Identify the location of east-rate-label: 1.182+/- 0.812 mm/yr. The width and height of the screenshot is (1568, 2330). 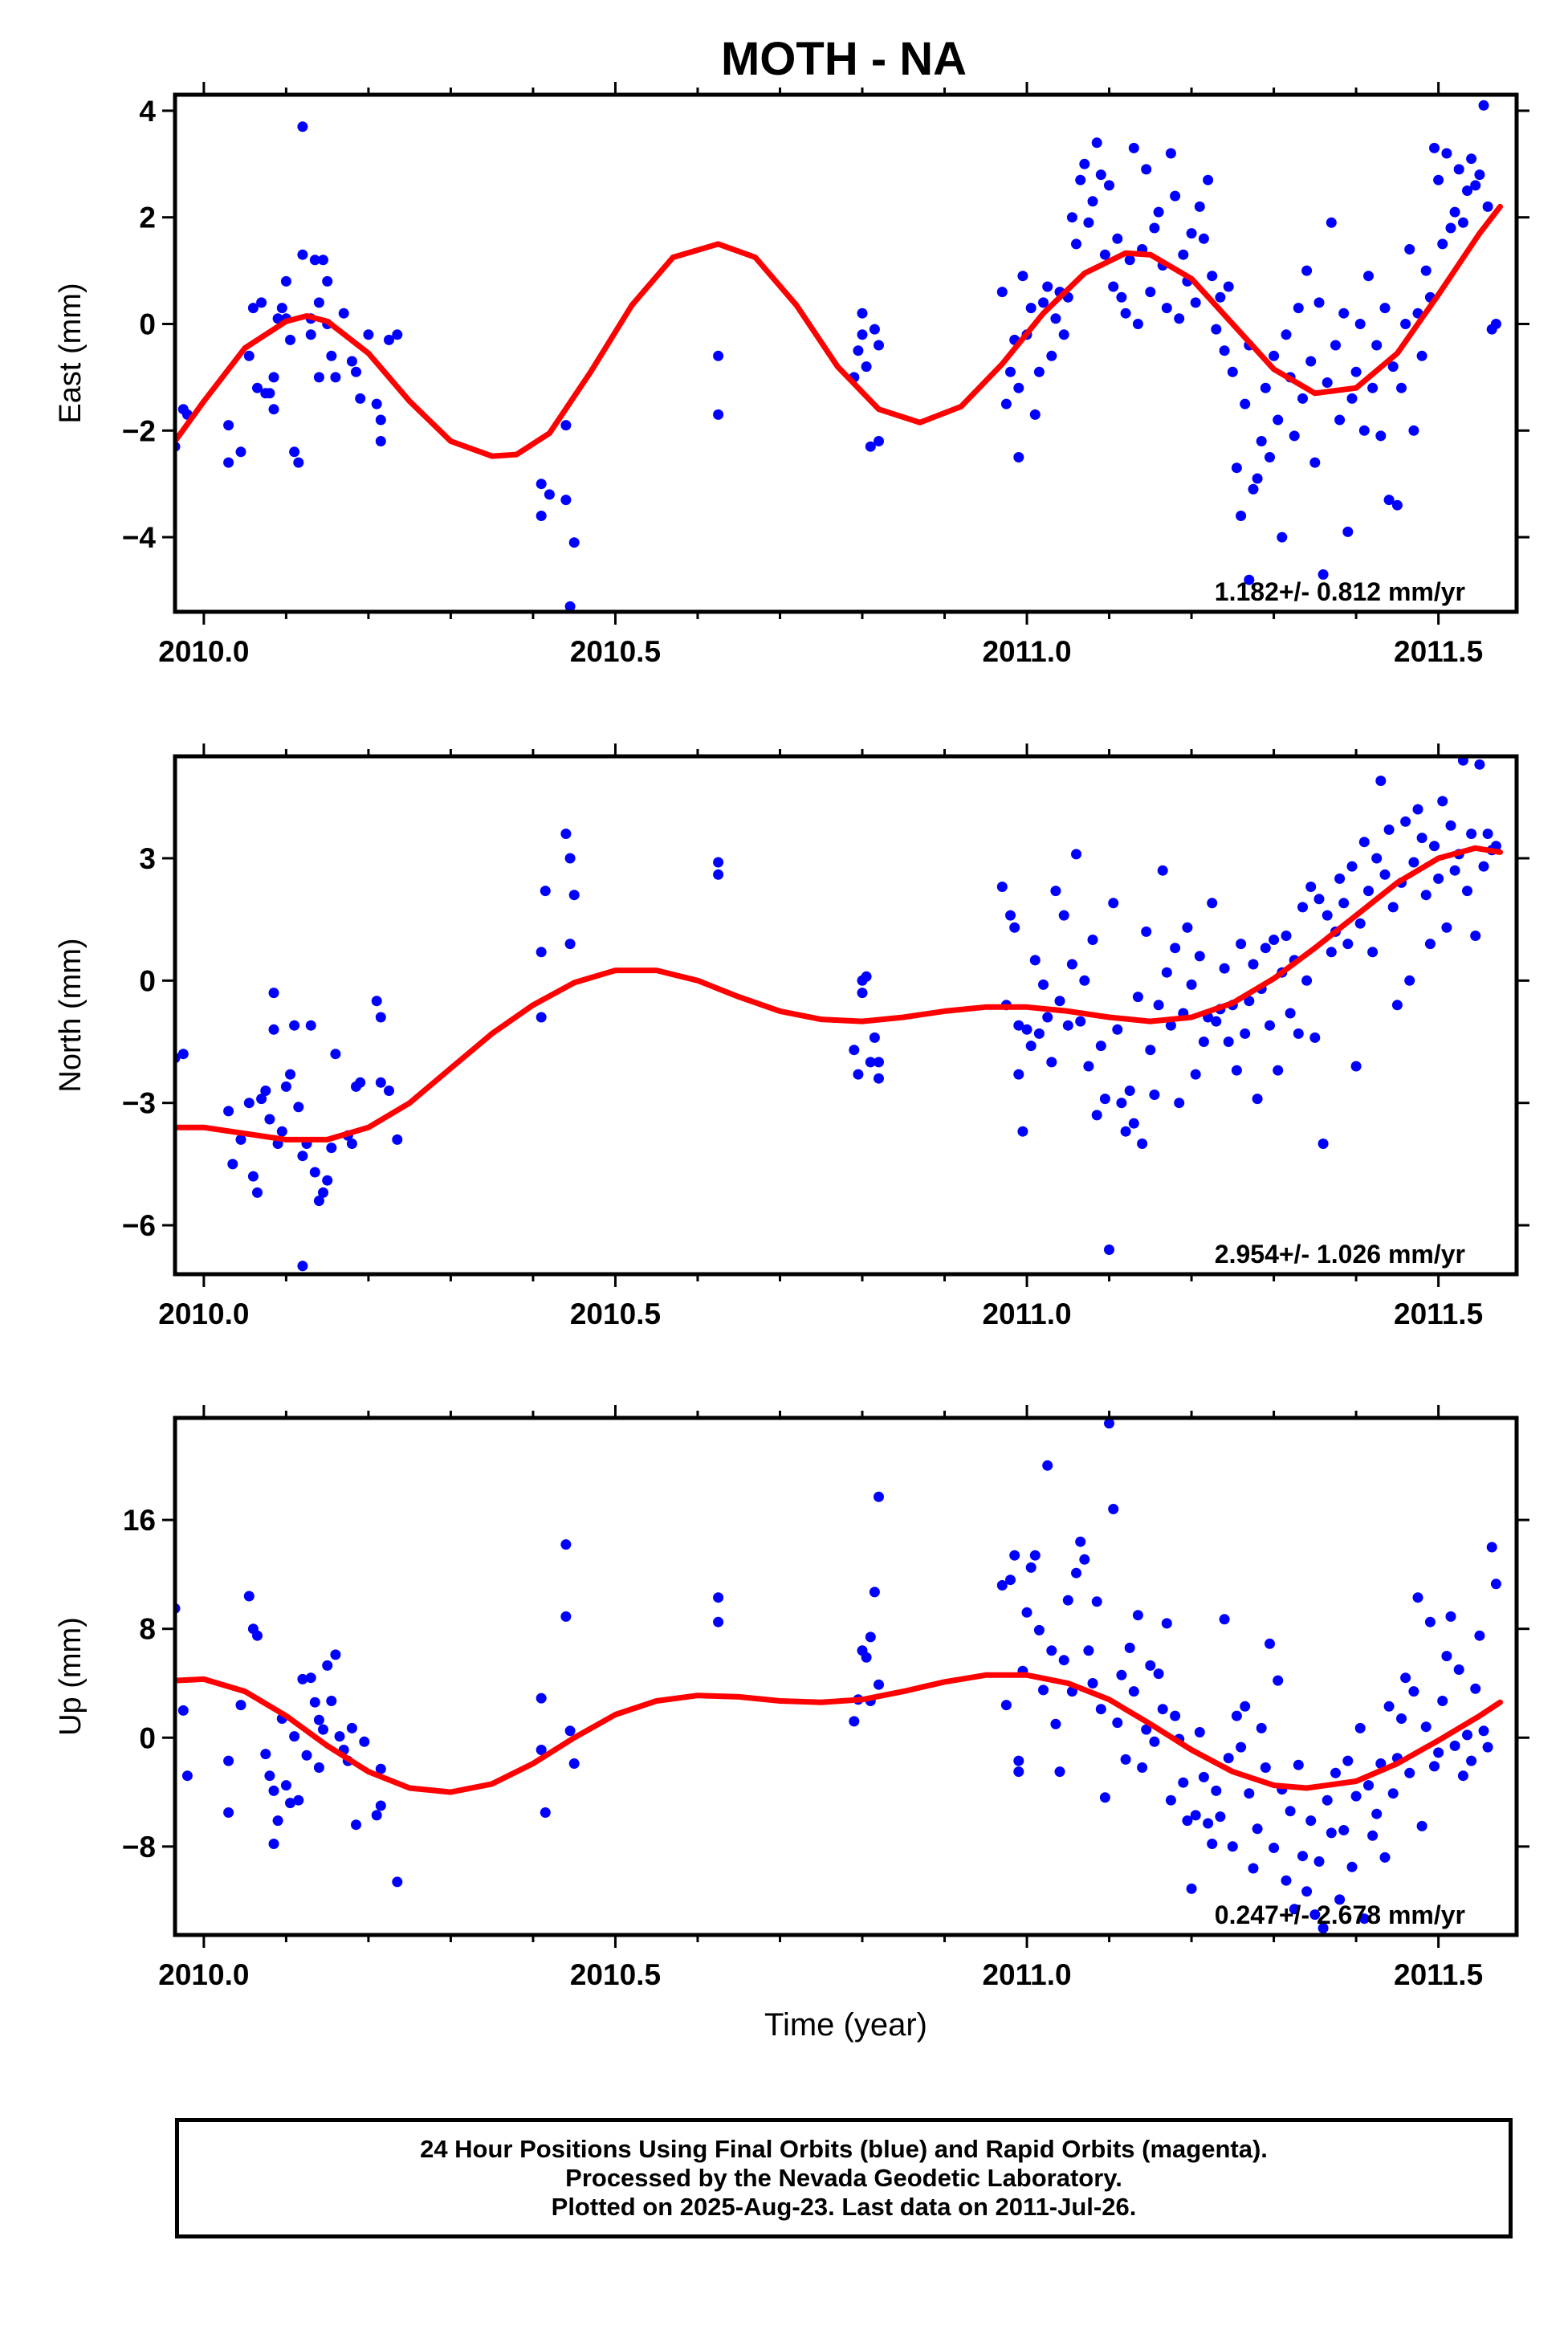
(1340, 591).